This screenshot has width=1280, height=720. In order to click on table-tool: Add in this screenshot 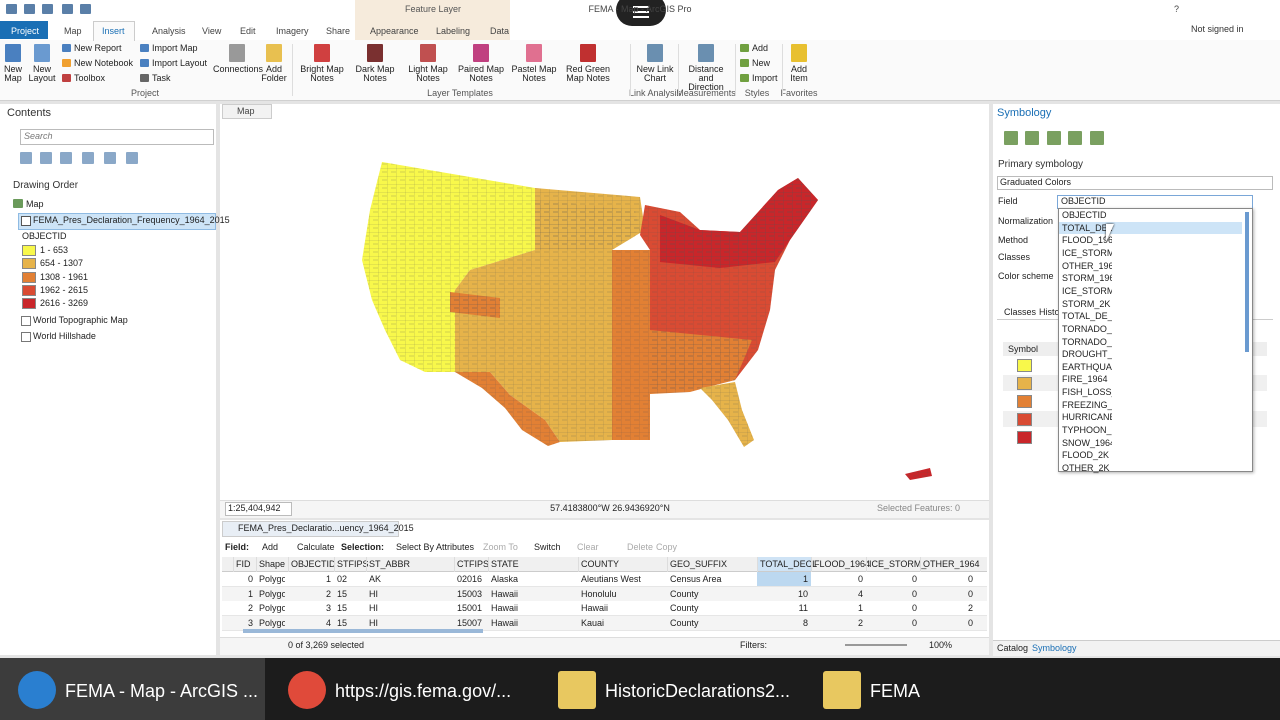, I will do `click(270, 547)`.